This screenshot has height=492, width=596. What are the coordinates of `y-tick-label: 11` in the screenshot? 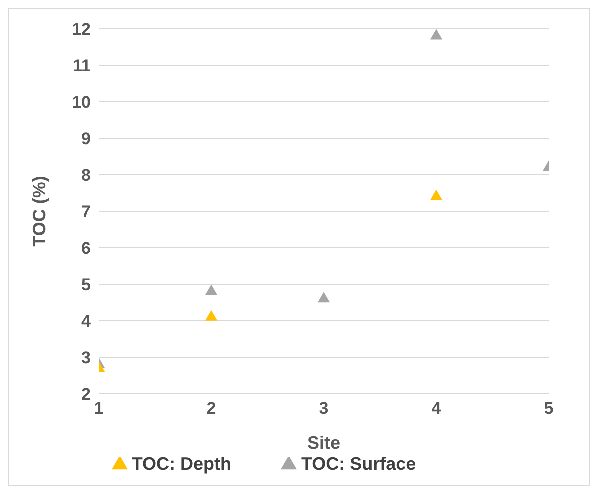 It's located at (82, 66).